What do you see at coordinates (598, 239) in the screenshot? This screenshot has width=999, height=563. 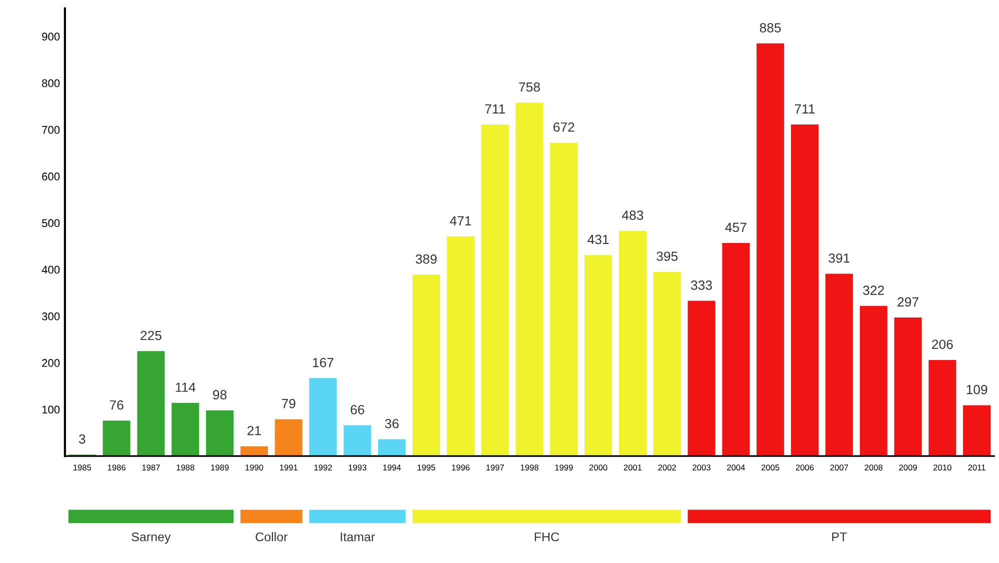 I see `data-label: 431` at bounding box center [598, 239].